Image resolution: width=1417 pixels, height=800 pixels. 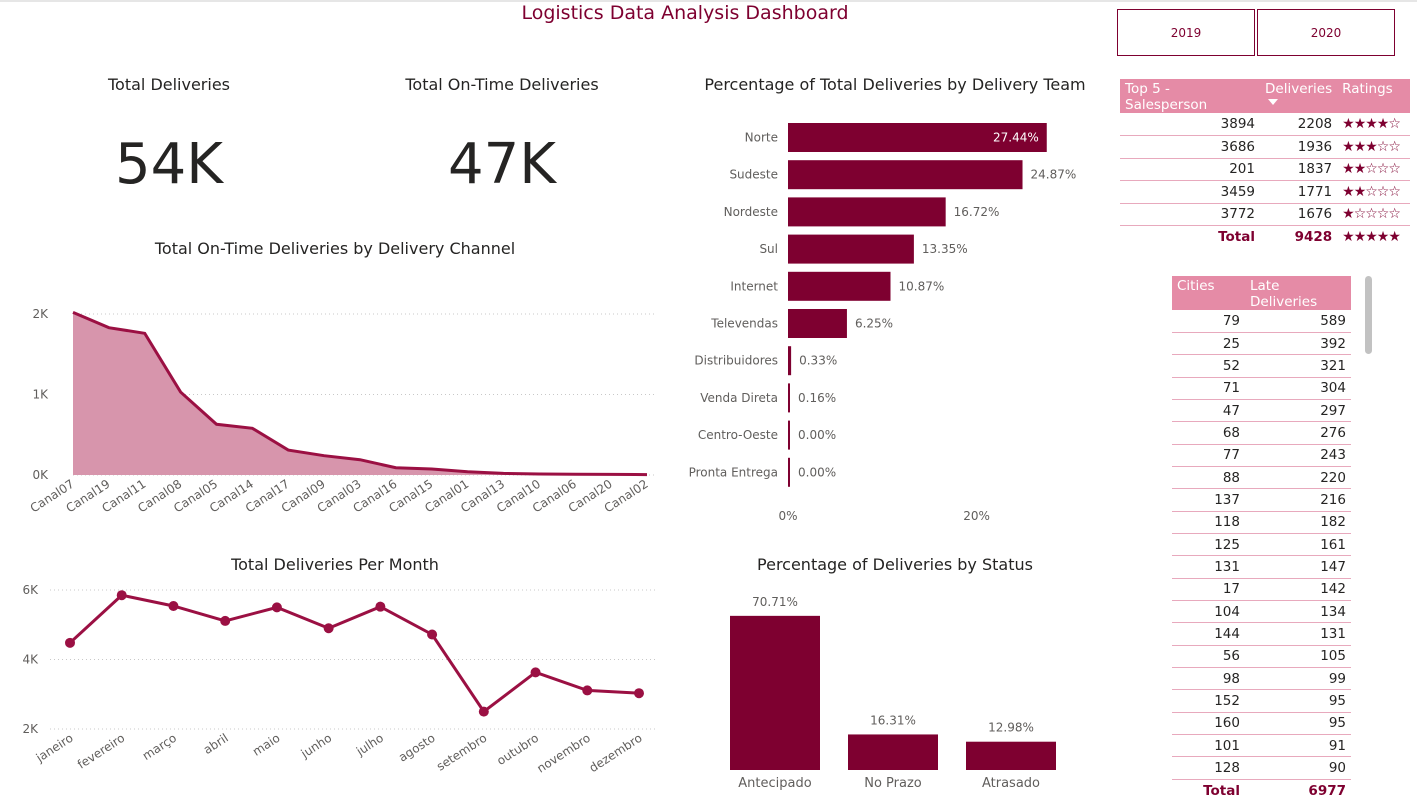 I want to click on table-row: 47 297, so click(x=1261, y=411).